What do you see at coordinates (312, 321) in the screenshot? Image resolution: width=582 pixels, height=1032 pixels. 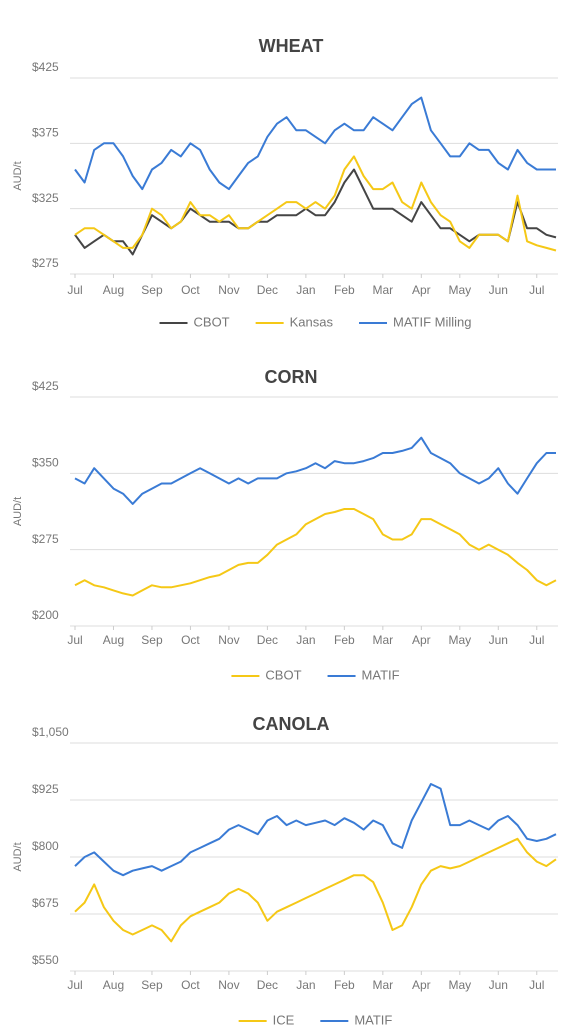 I see `legend-label: Kansas` at bounding box center [312, 321].